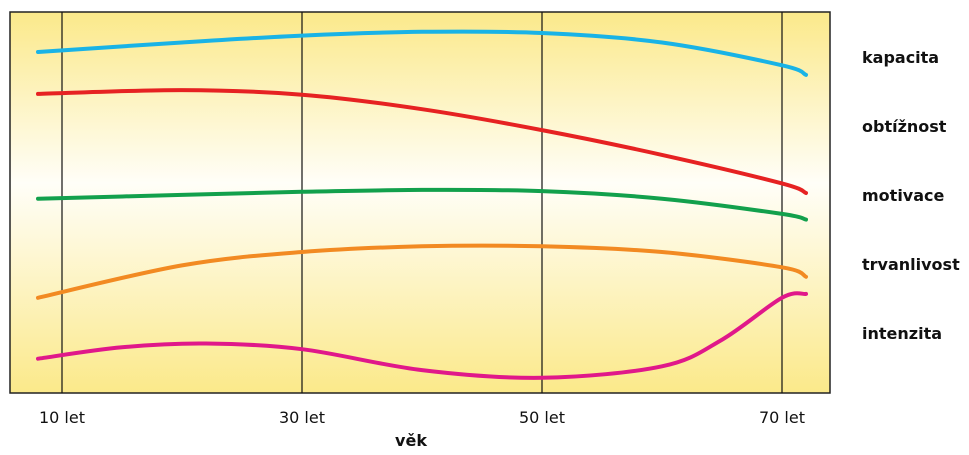  What do you see at coordinates (422, 53) in the screenshot?
I see `series-line-kapacita` at bounding box center [422, 53].